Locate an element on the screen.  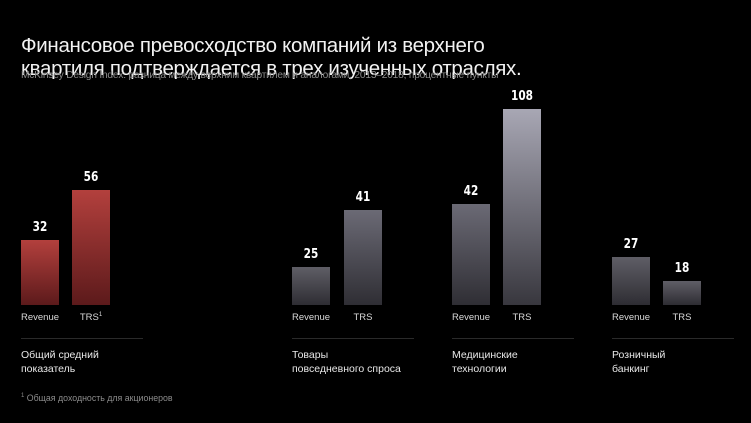
value-label: 32 is located at coordinates (40, 227).